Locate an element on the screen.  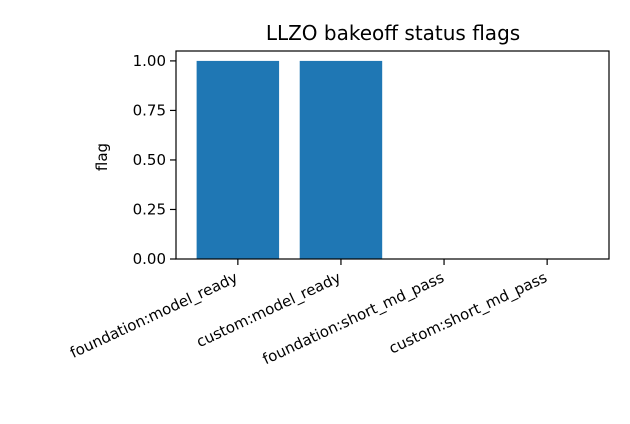
x-tick-label-2: foundation:short_md_pass is located at coordinates (354, 318).